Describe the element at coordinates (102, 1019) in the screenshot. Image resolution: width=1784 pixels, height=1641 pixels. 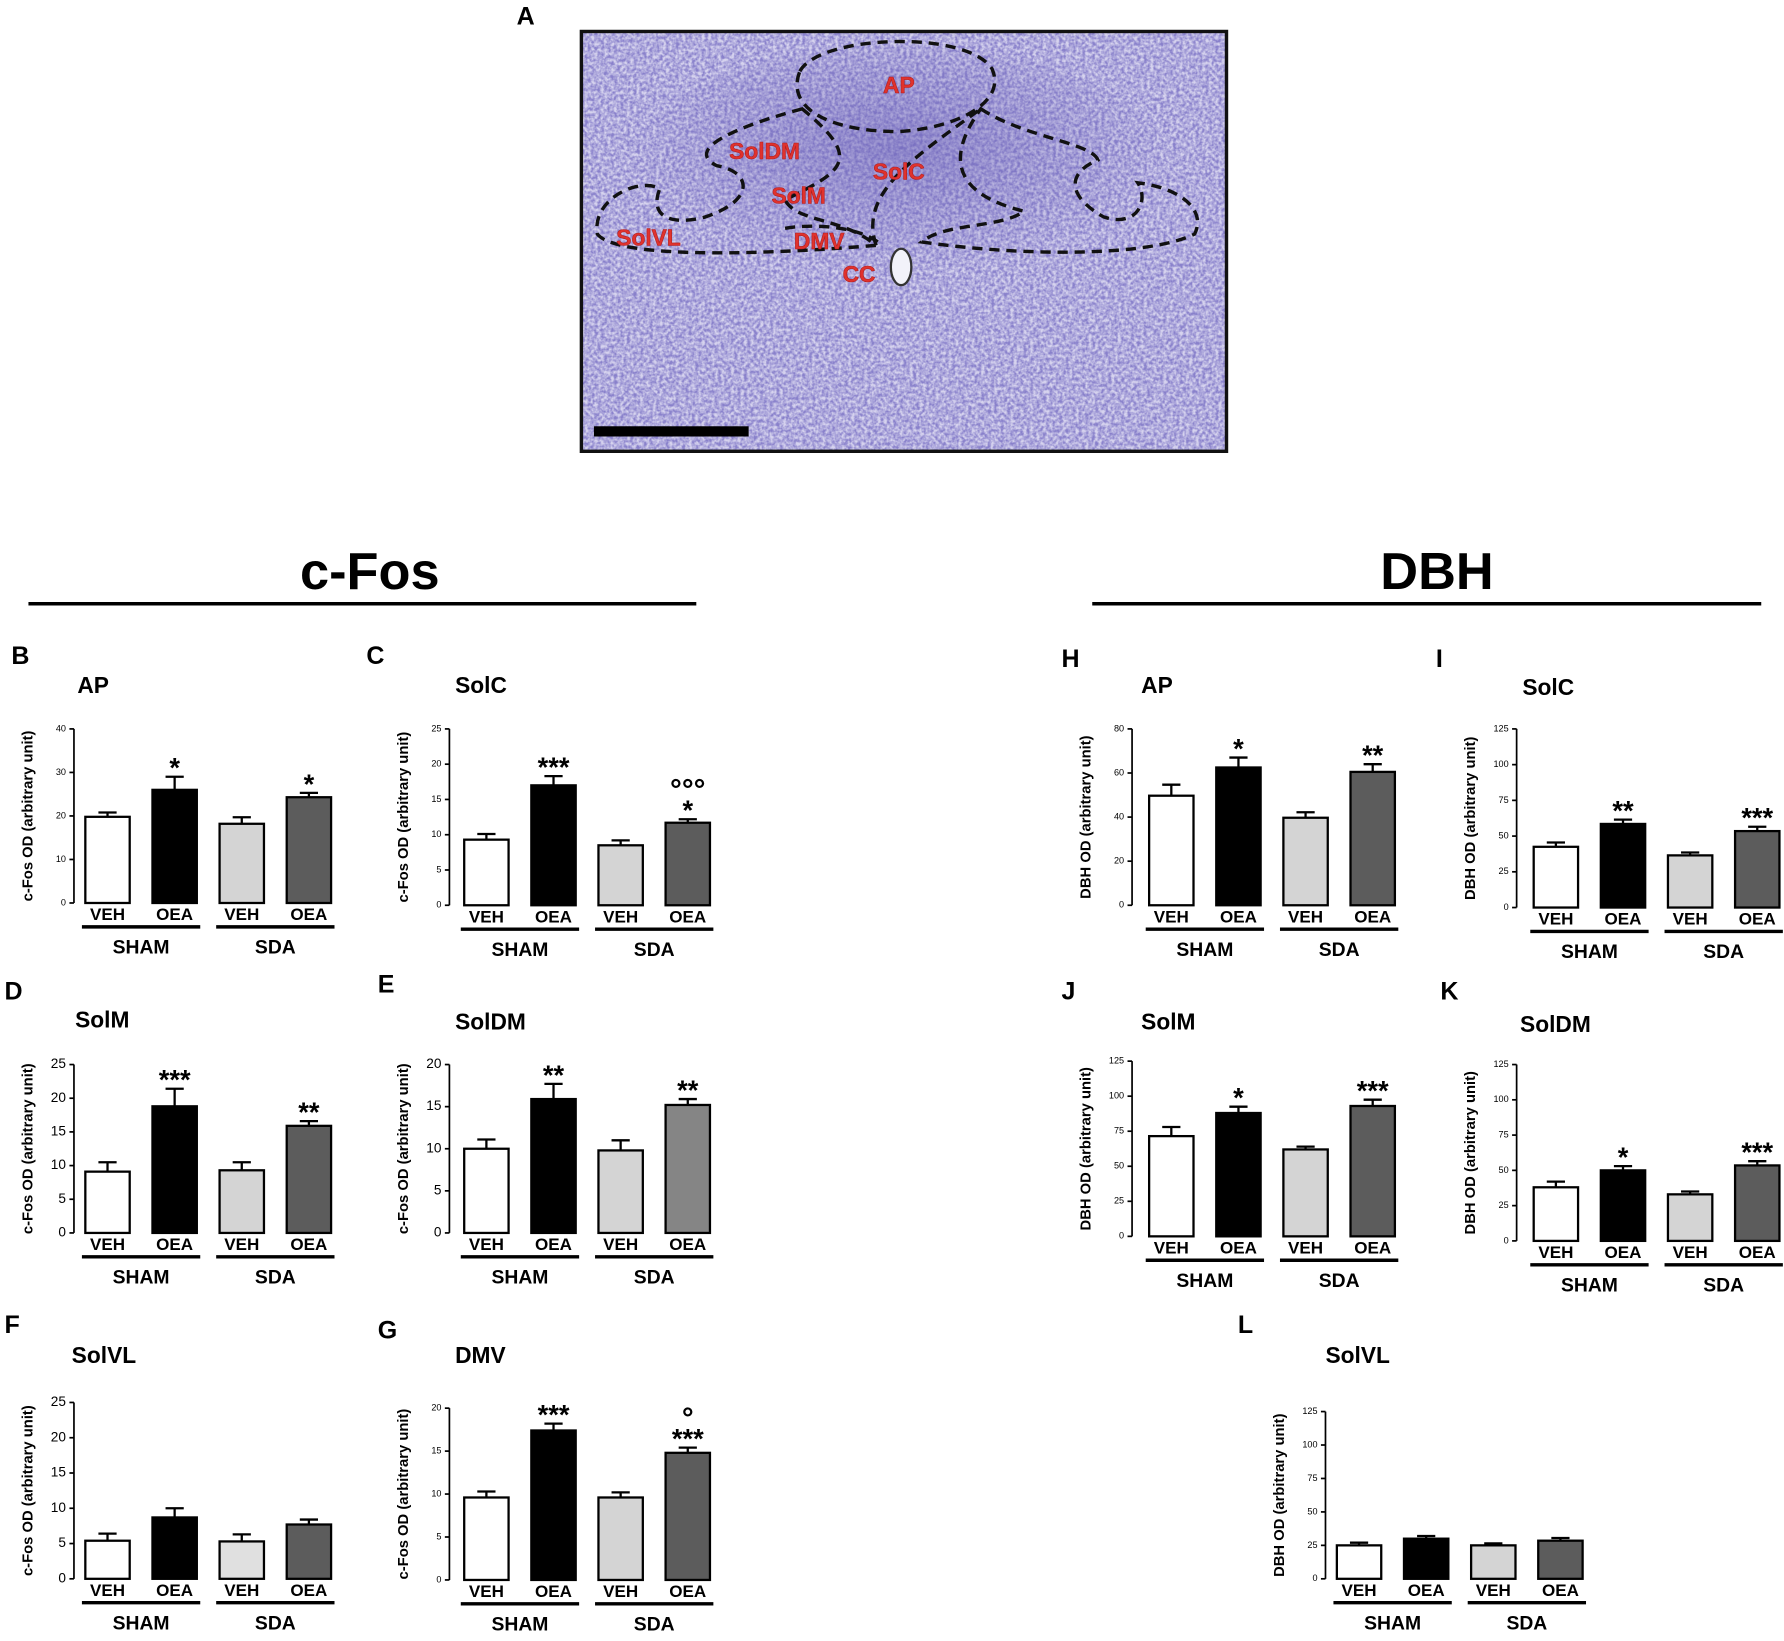
I see `chart-title: SolM` at that location.